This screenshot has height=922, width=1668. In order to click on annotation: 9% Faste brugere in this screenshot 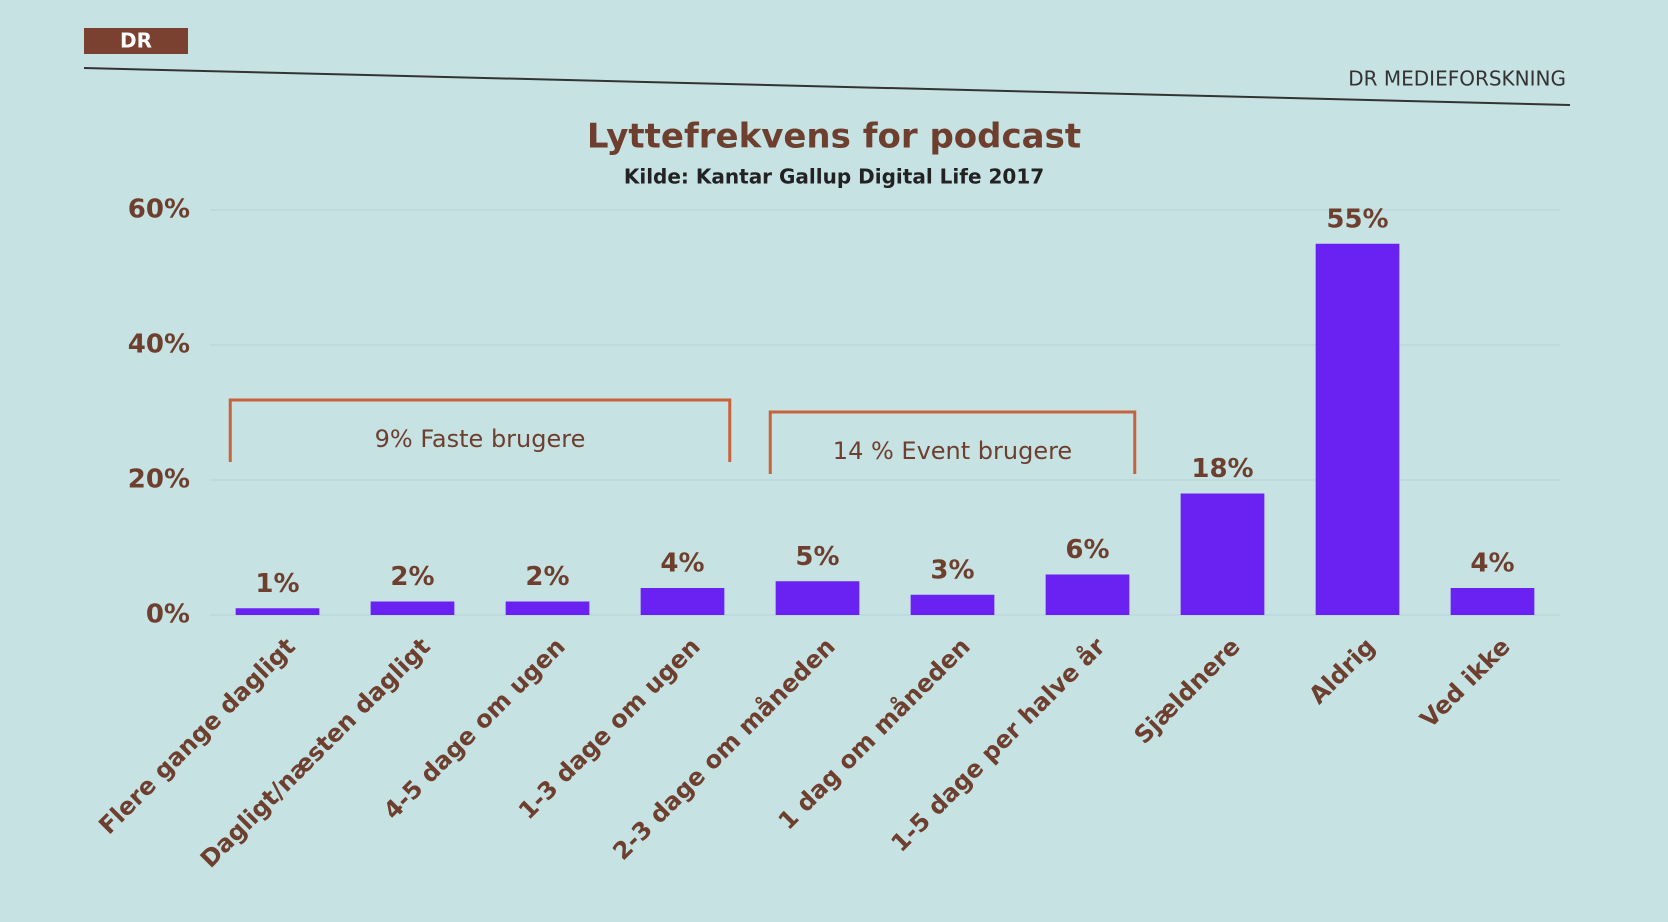, I will do `click(480, 439)`.